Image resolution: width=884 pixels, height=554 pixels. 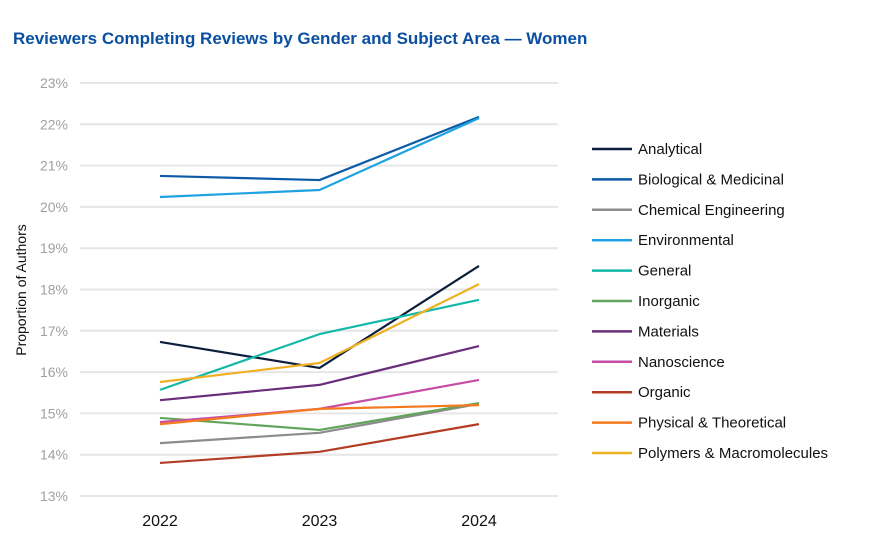 What do you see at coordinates (54, 496) in the screenshot?
I see `y-tick-label: 13%` at bounding box center [54, 496].